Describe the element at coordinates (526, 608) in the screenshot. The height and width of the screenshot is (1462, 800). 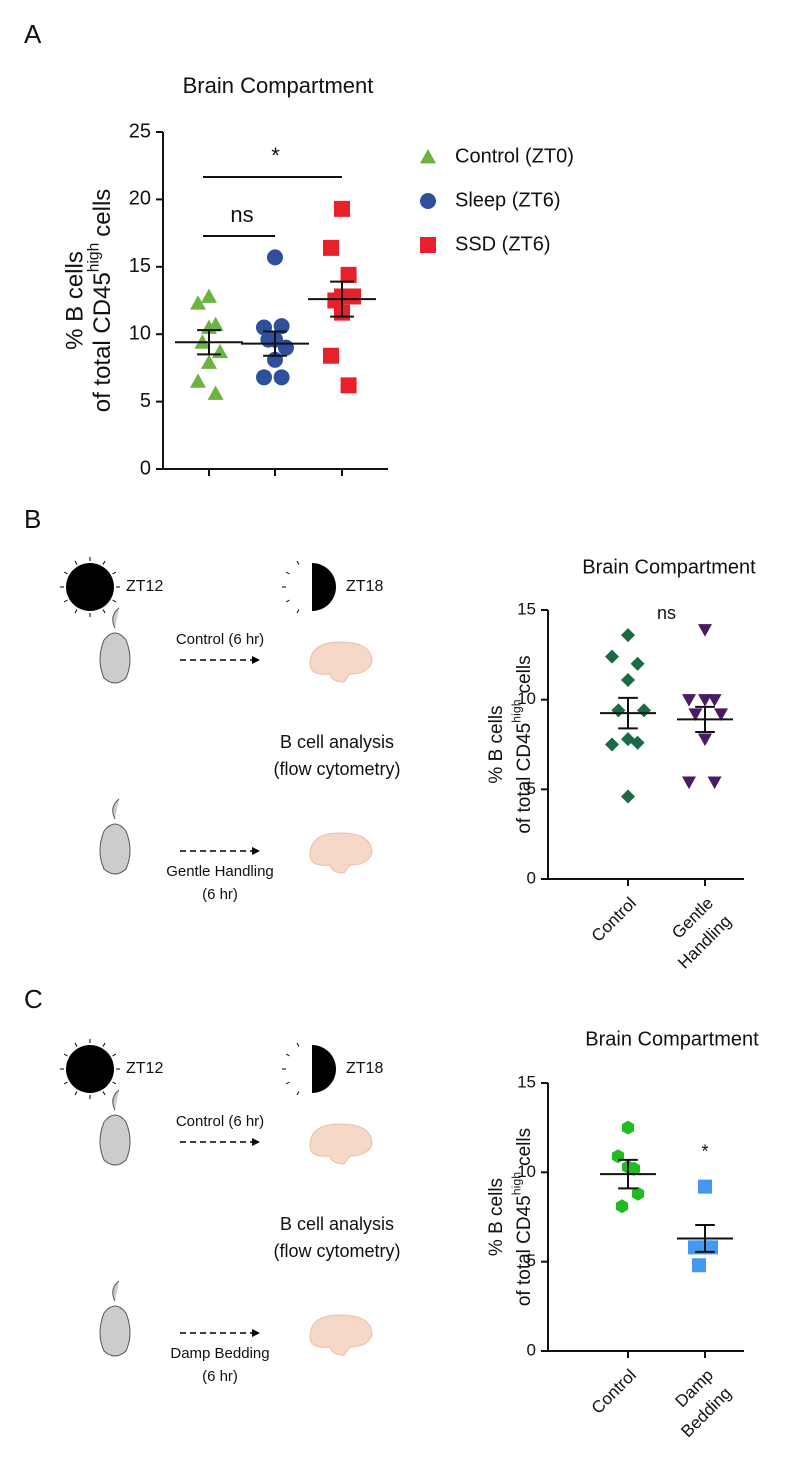
I see `y-tick-label: 15` at that location.